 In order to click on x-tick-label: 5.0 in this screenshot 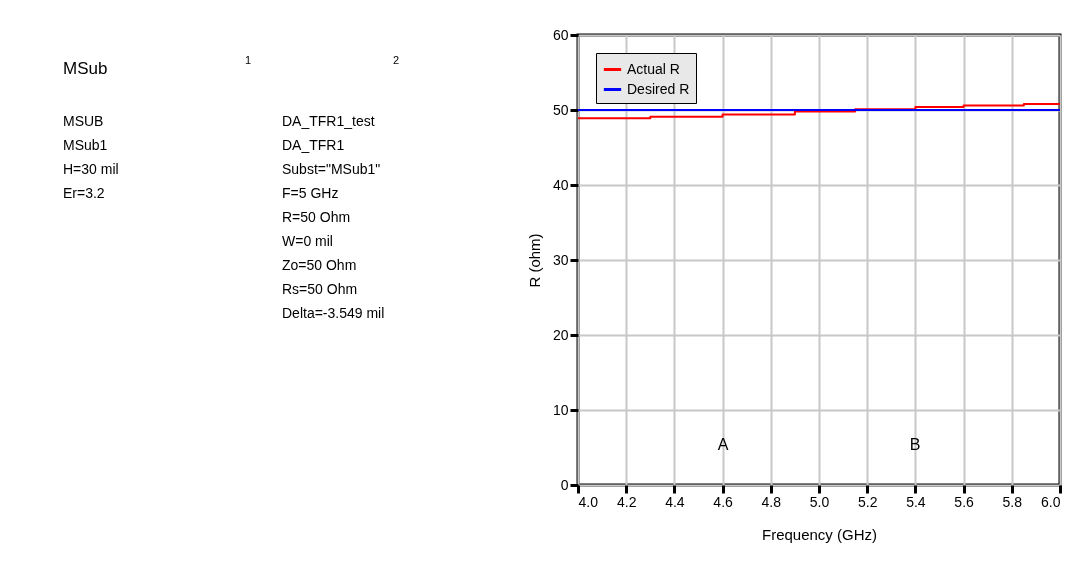, I will do `click(819, 501)`.